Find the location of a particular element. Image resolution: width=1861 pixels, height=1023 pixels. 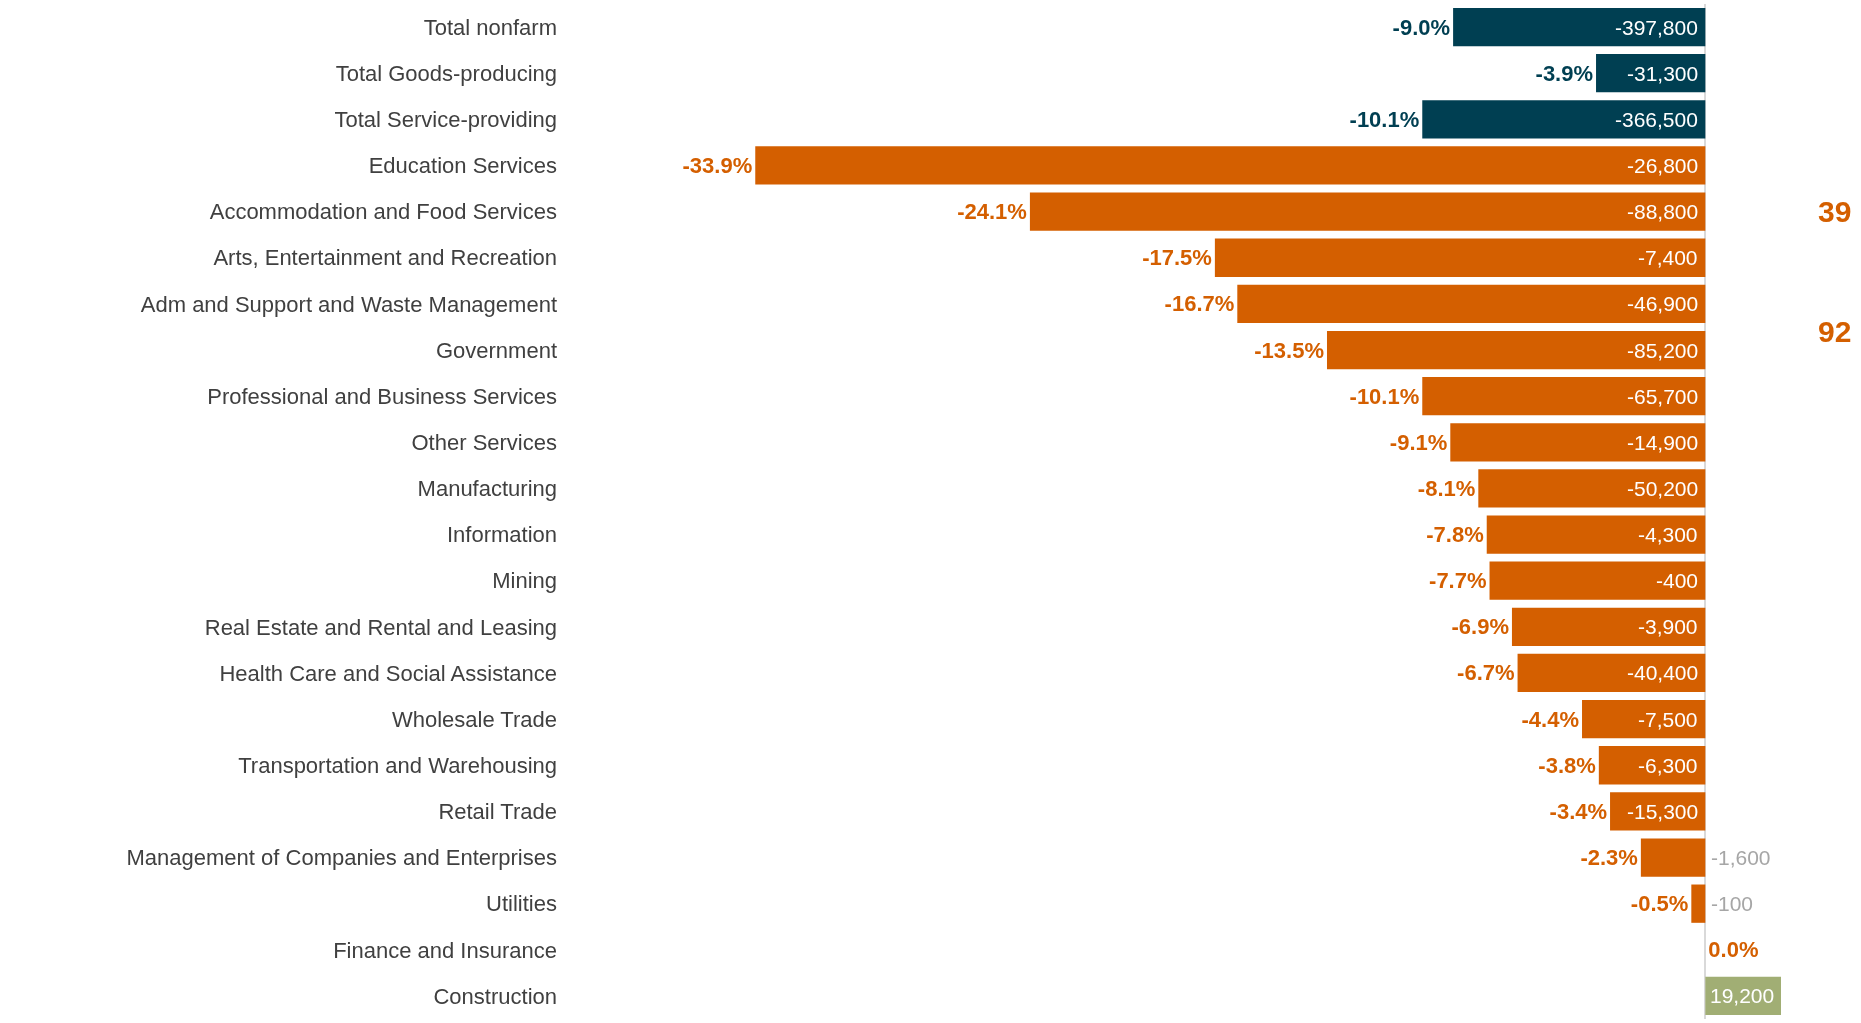

data-label: -6.7% is located at coordinates (1486, 673).